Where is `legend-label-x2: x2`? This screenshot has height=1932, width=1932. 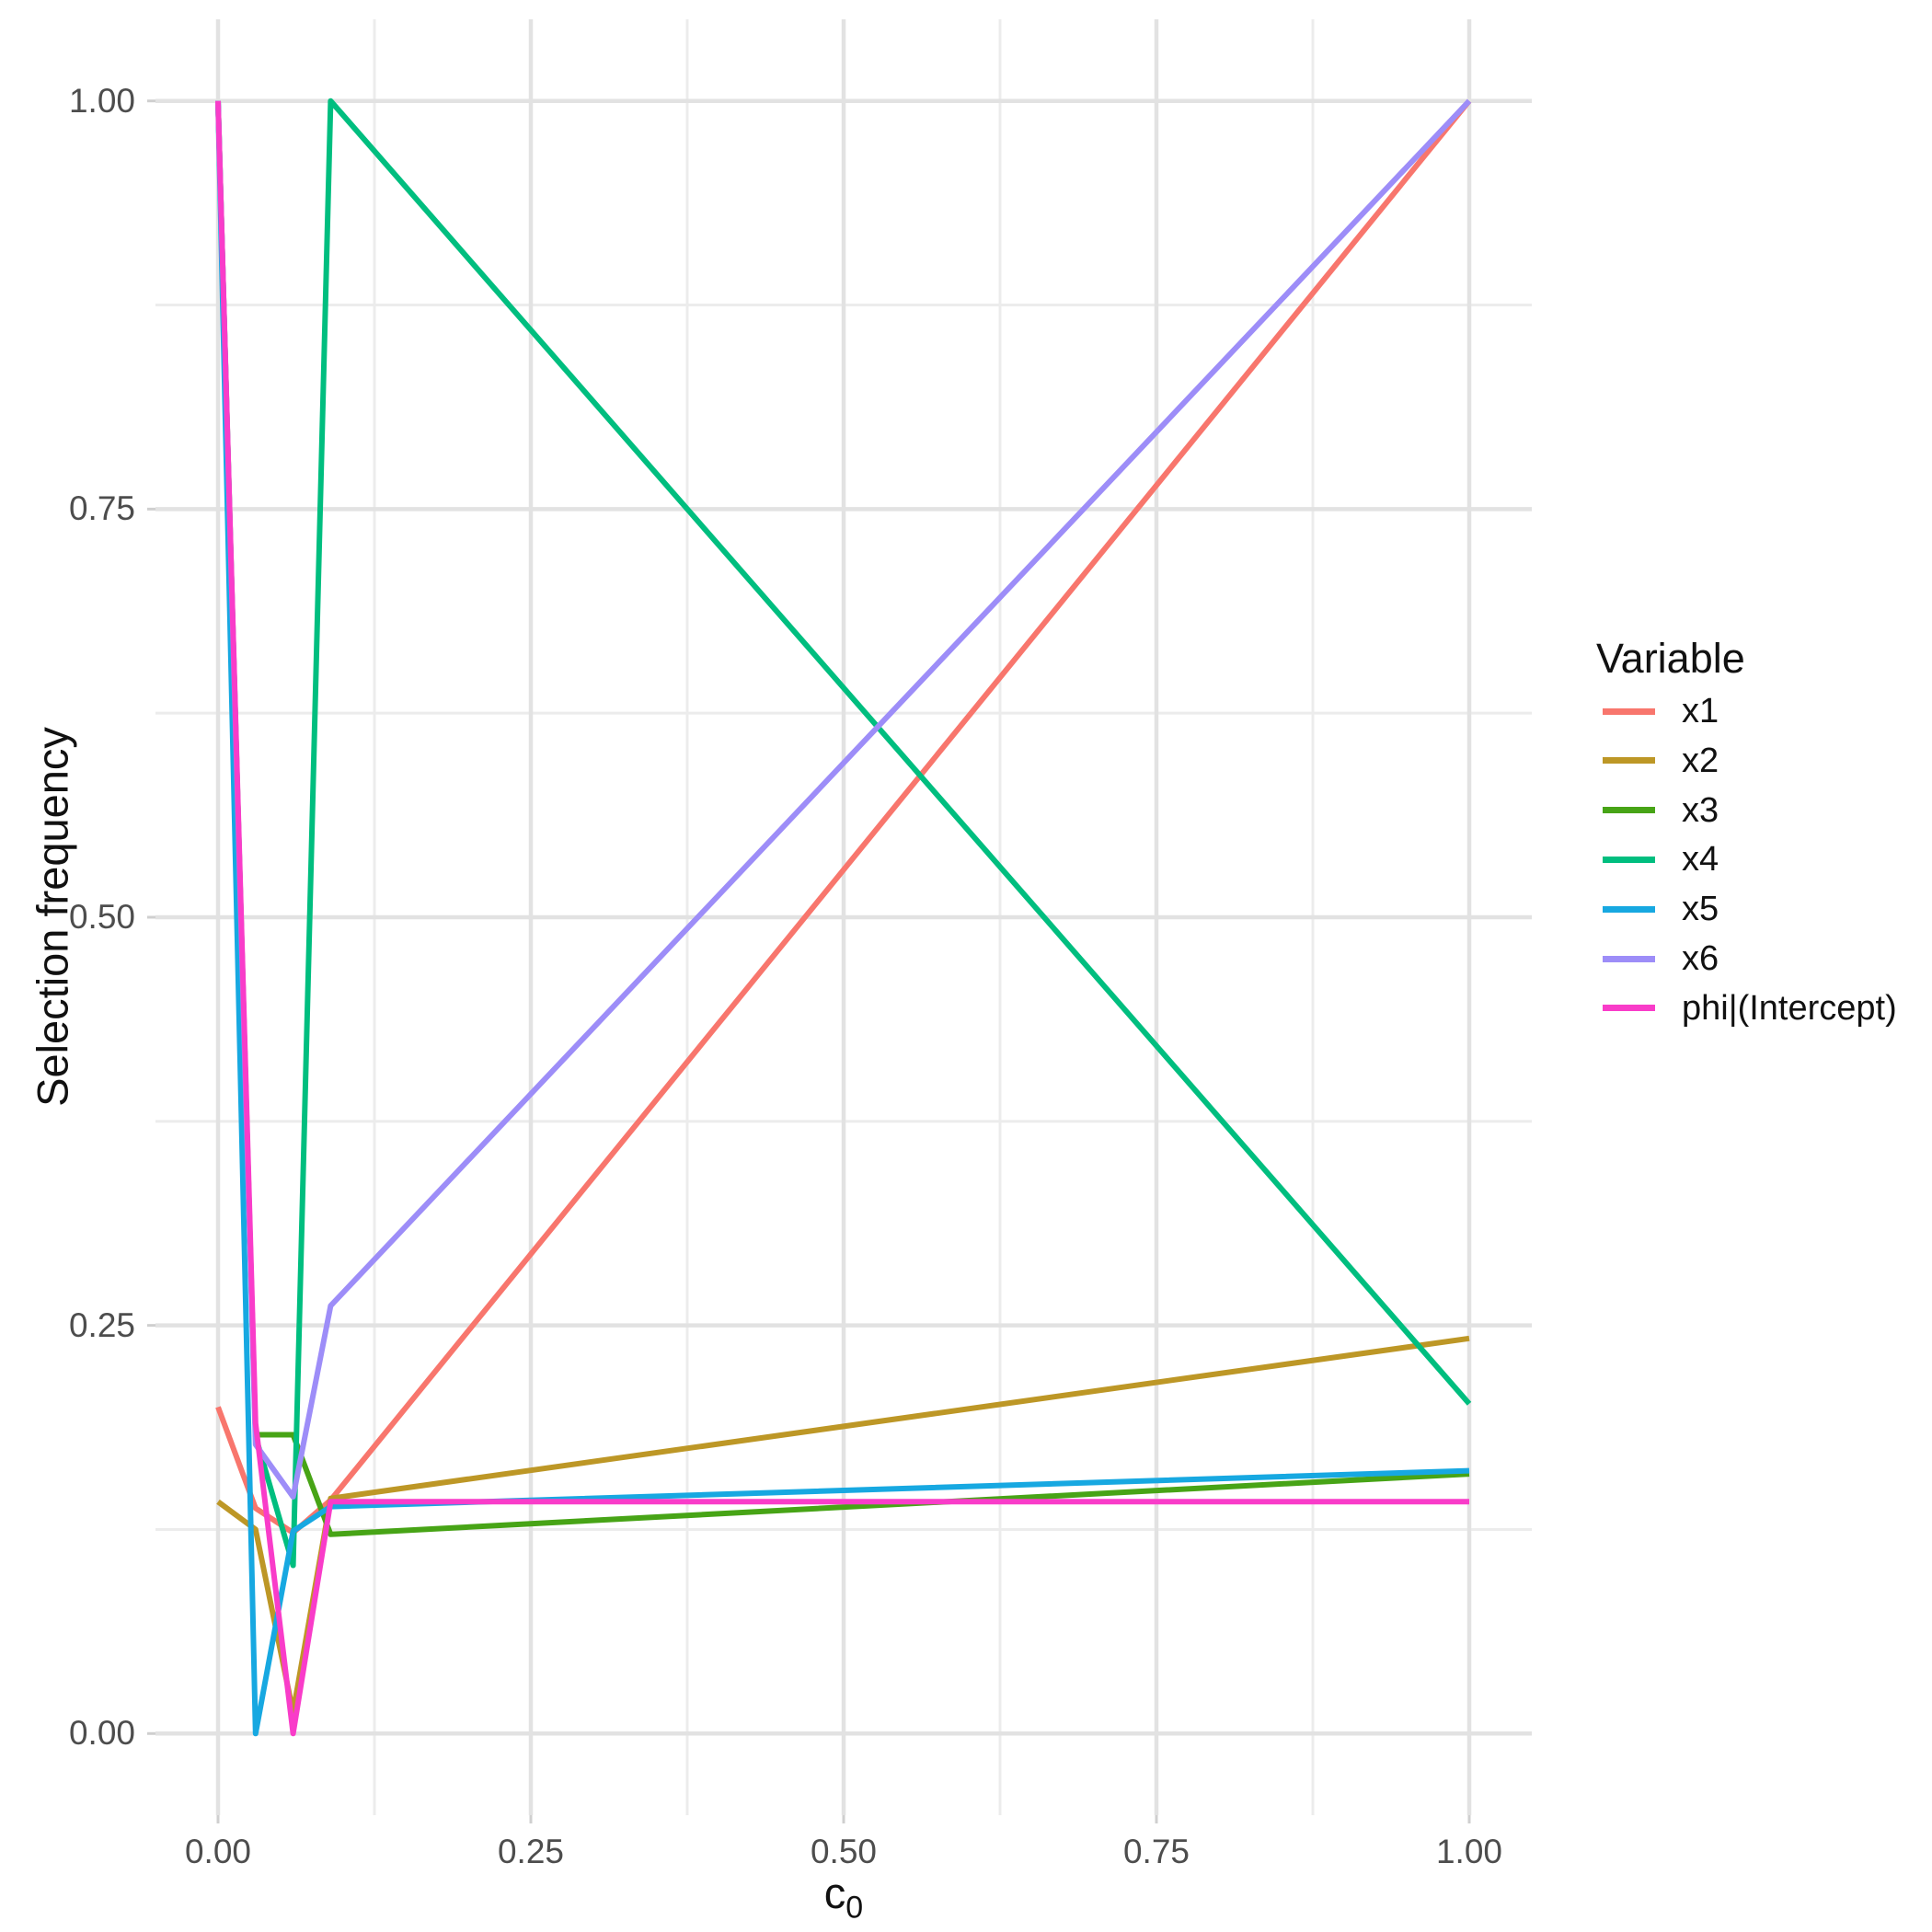
legend-label-x2: x2 is located at coordinates (1700, 760).